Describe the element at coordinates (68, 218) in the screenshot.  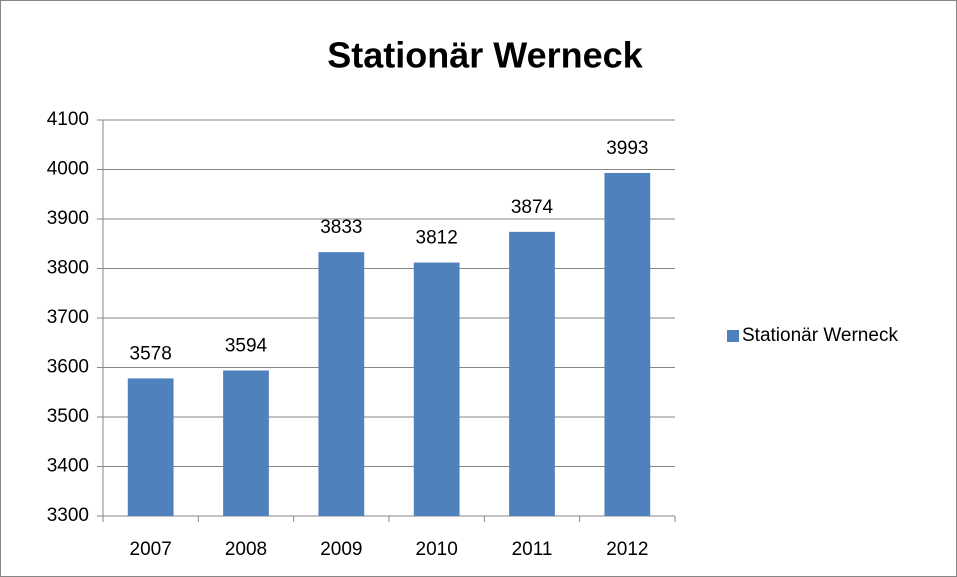
I see `y-tick-label: 3900` at that location.